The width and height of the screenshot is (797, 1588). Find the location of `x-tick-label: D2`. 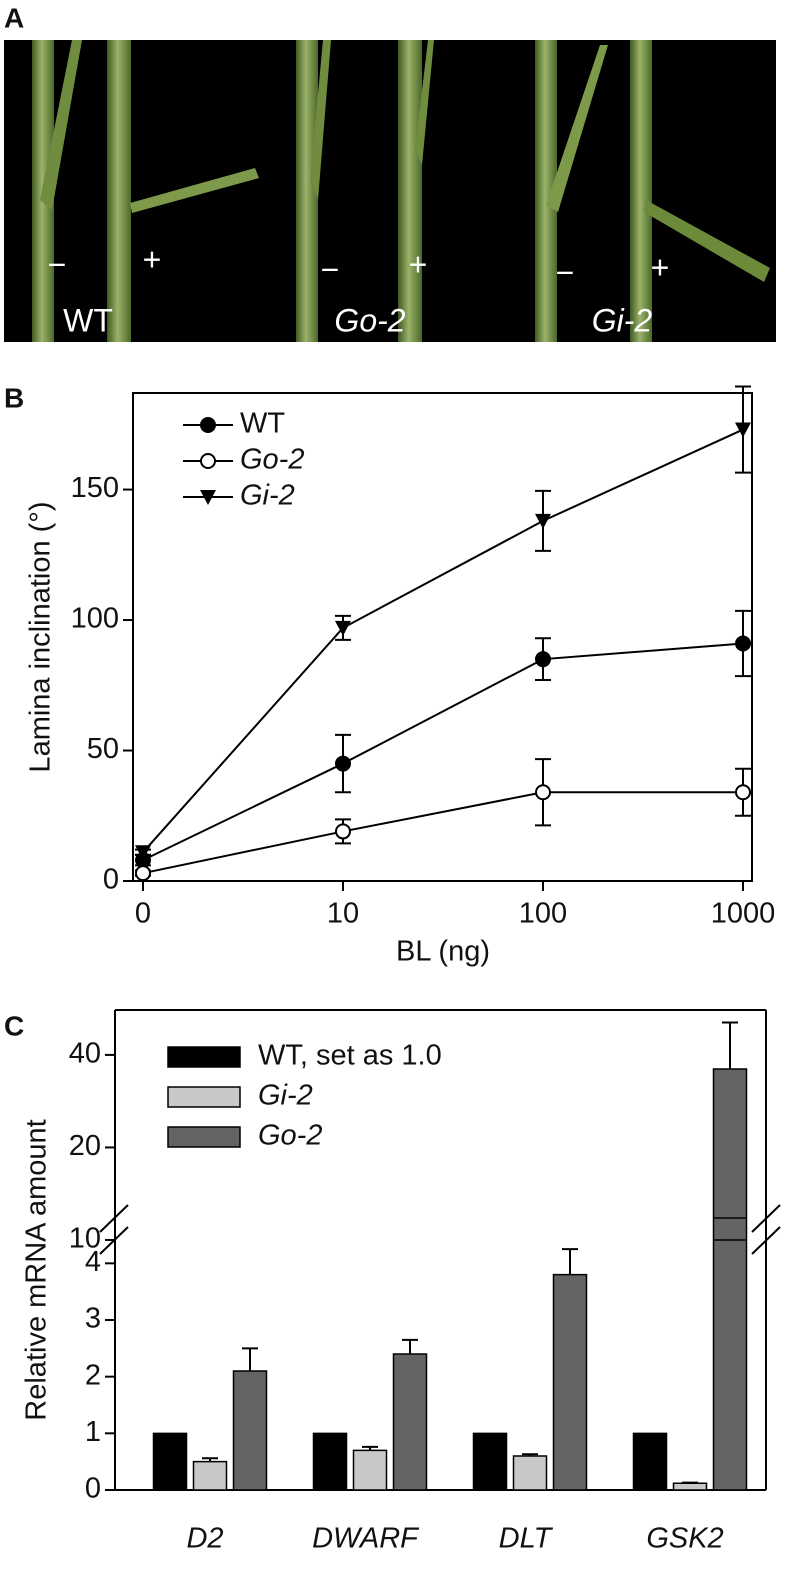

x-tick-label: D2 is located at coordinates (204, 1539).